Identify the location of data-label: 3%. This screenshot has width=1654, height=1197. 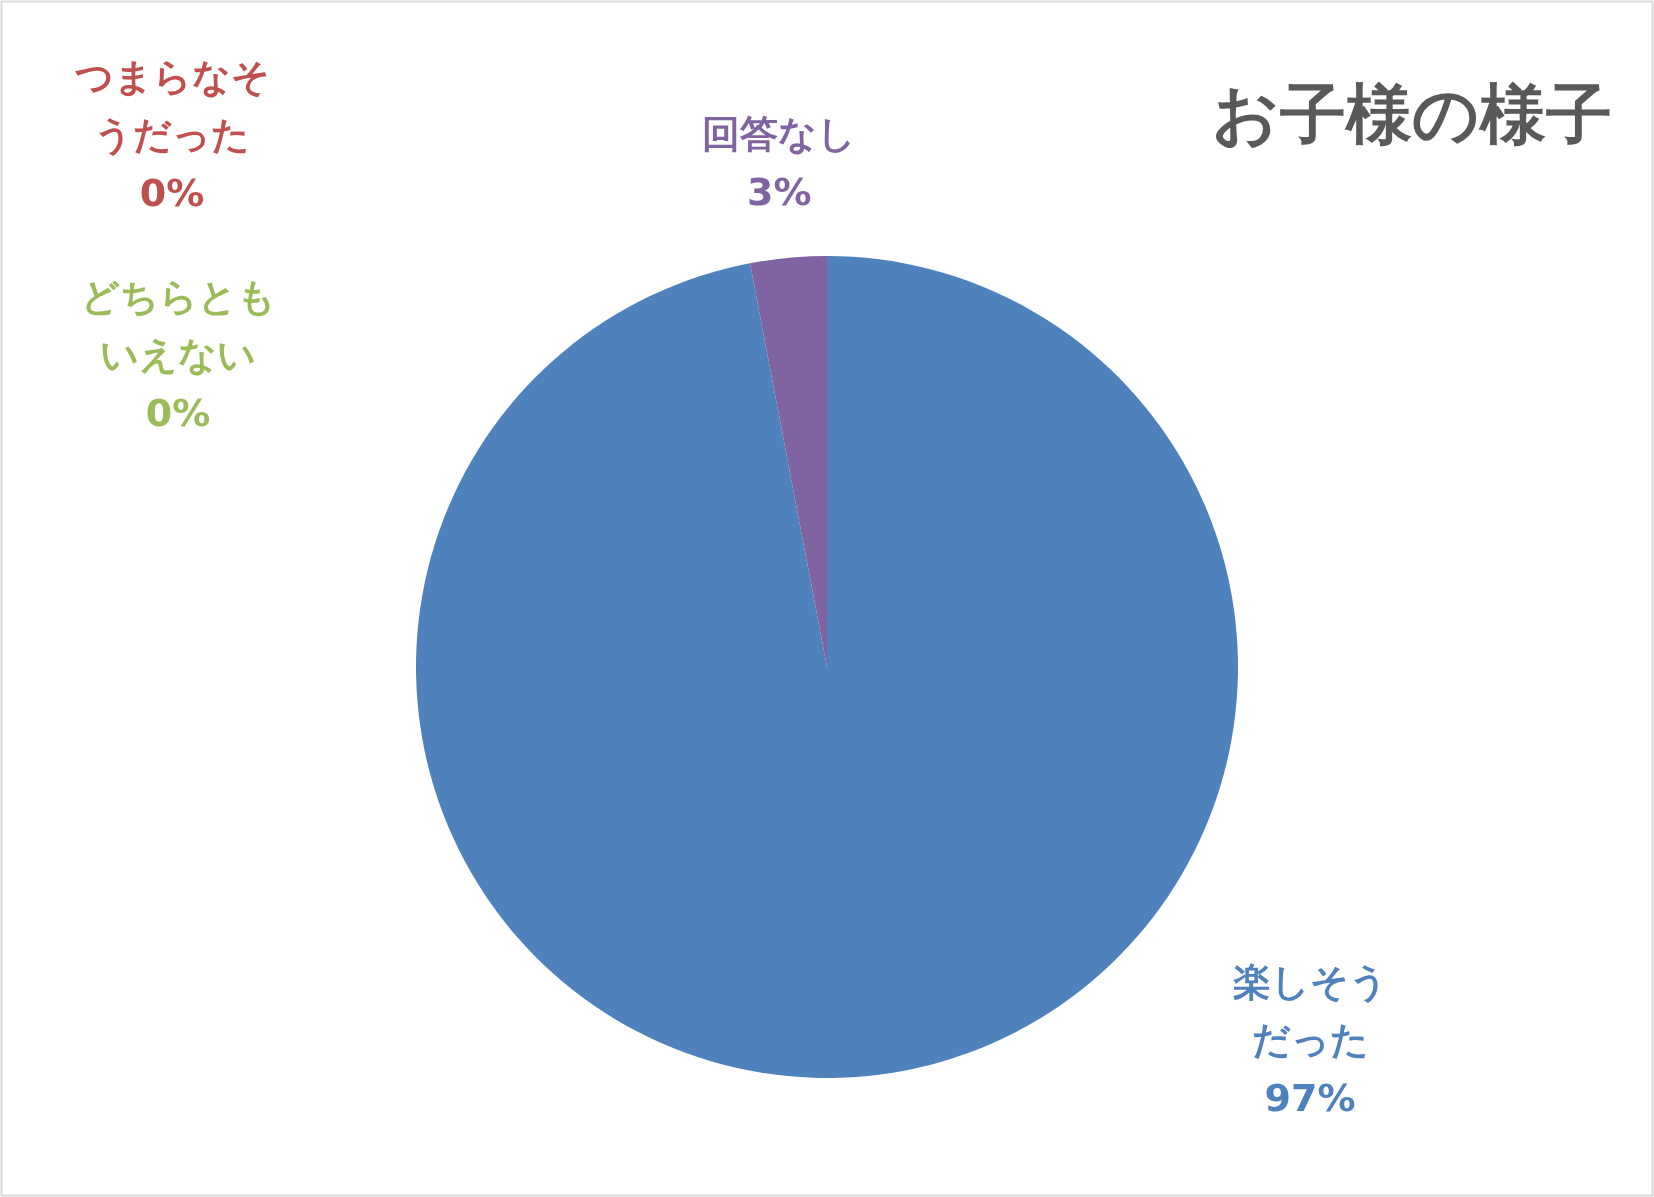
(779, 193).